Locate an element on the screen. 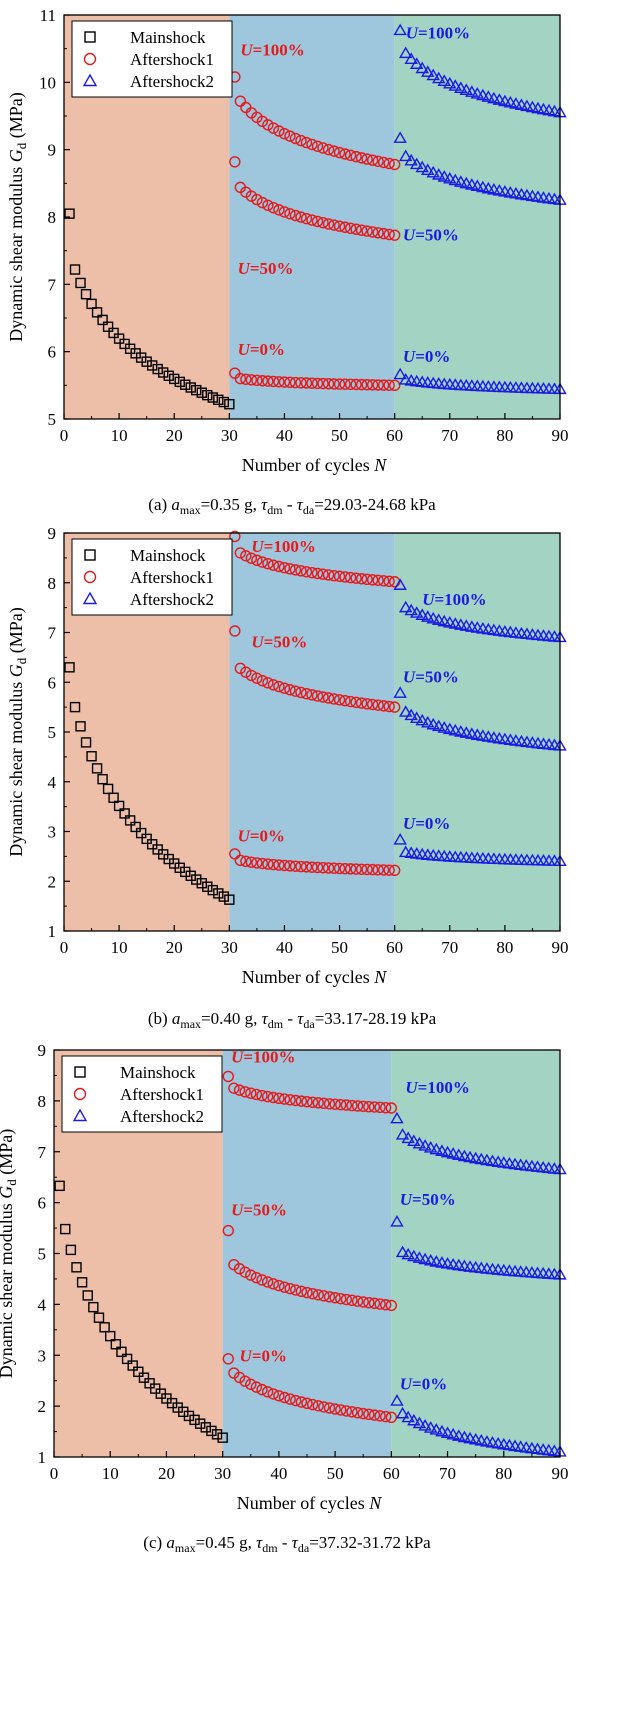 The image size is (637, 1736). u-annotation: U=50% is located at coordinates (431, 235).